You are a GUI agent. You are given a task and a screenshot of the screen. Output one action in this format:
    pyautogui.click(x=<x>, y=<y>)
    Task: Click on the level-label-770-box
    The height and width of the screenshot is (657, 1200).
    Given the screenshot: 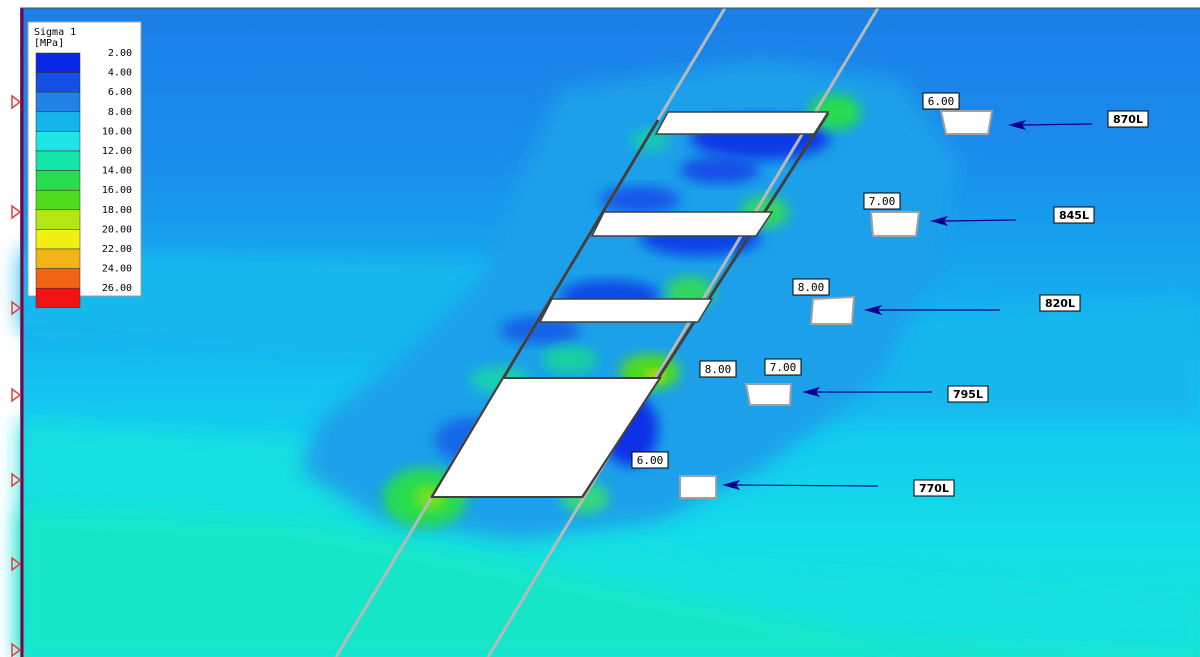 What is the action you would take?
    pyautogui.click(x=934, y=488)
    